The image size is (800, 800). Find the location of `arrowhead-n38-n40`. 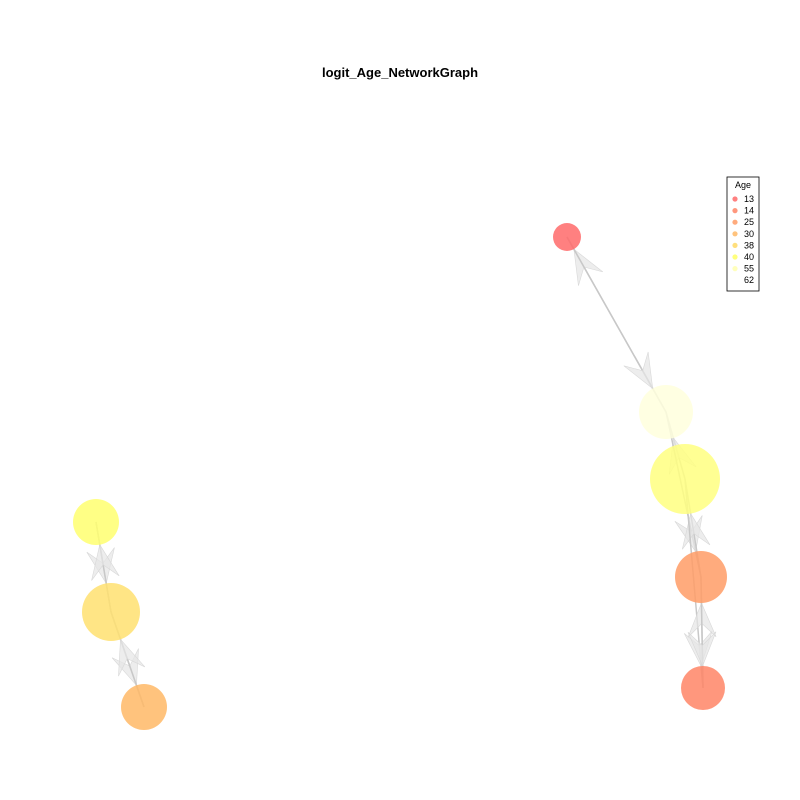

arrowhead-n38-n40 is located at coordinates (105, 562).